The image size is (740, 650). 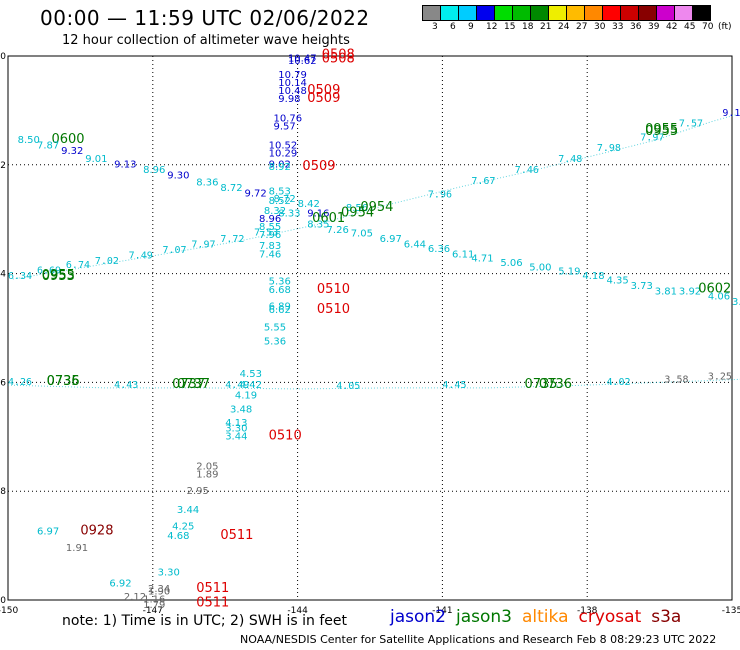 What do you see at coordinates (203, 244) in the screenshot?
I see `track-value-label: 7.97` at bounding box center [203, 244].